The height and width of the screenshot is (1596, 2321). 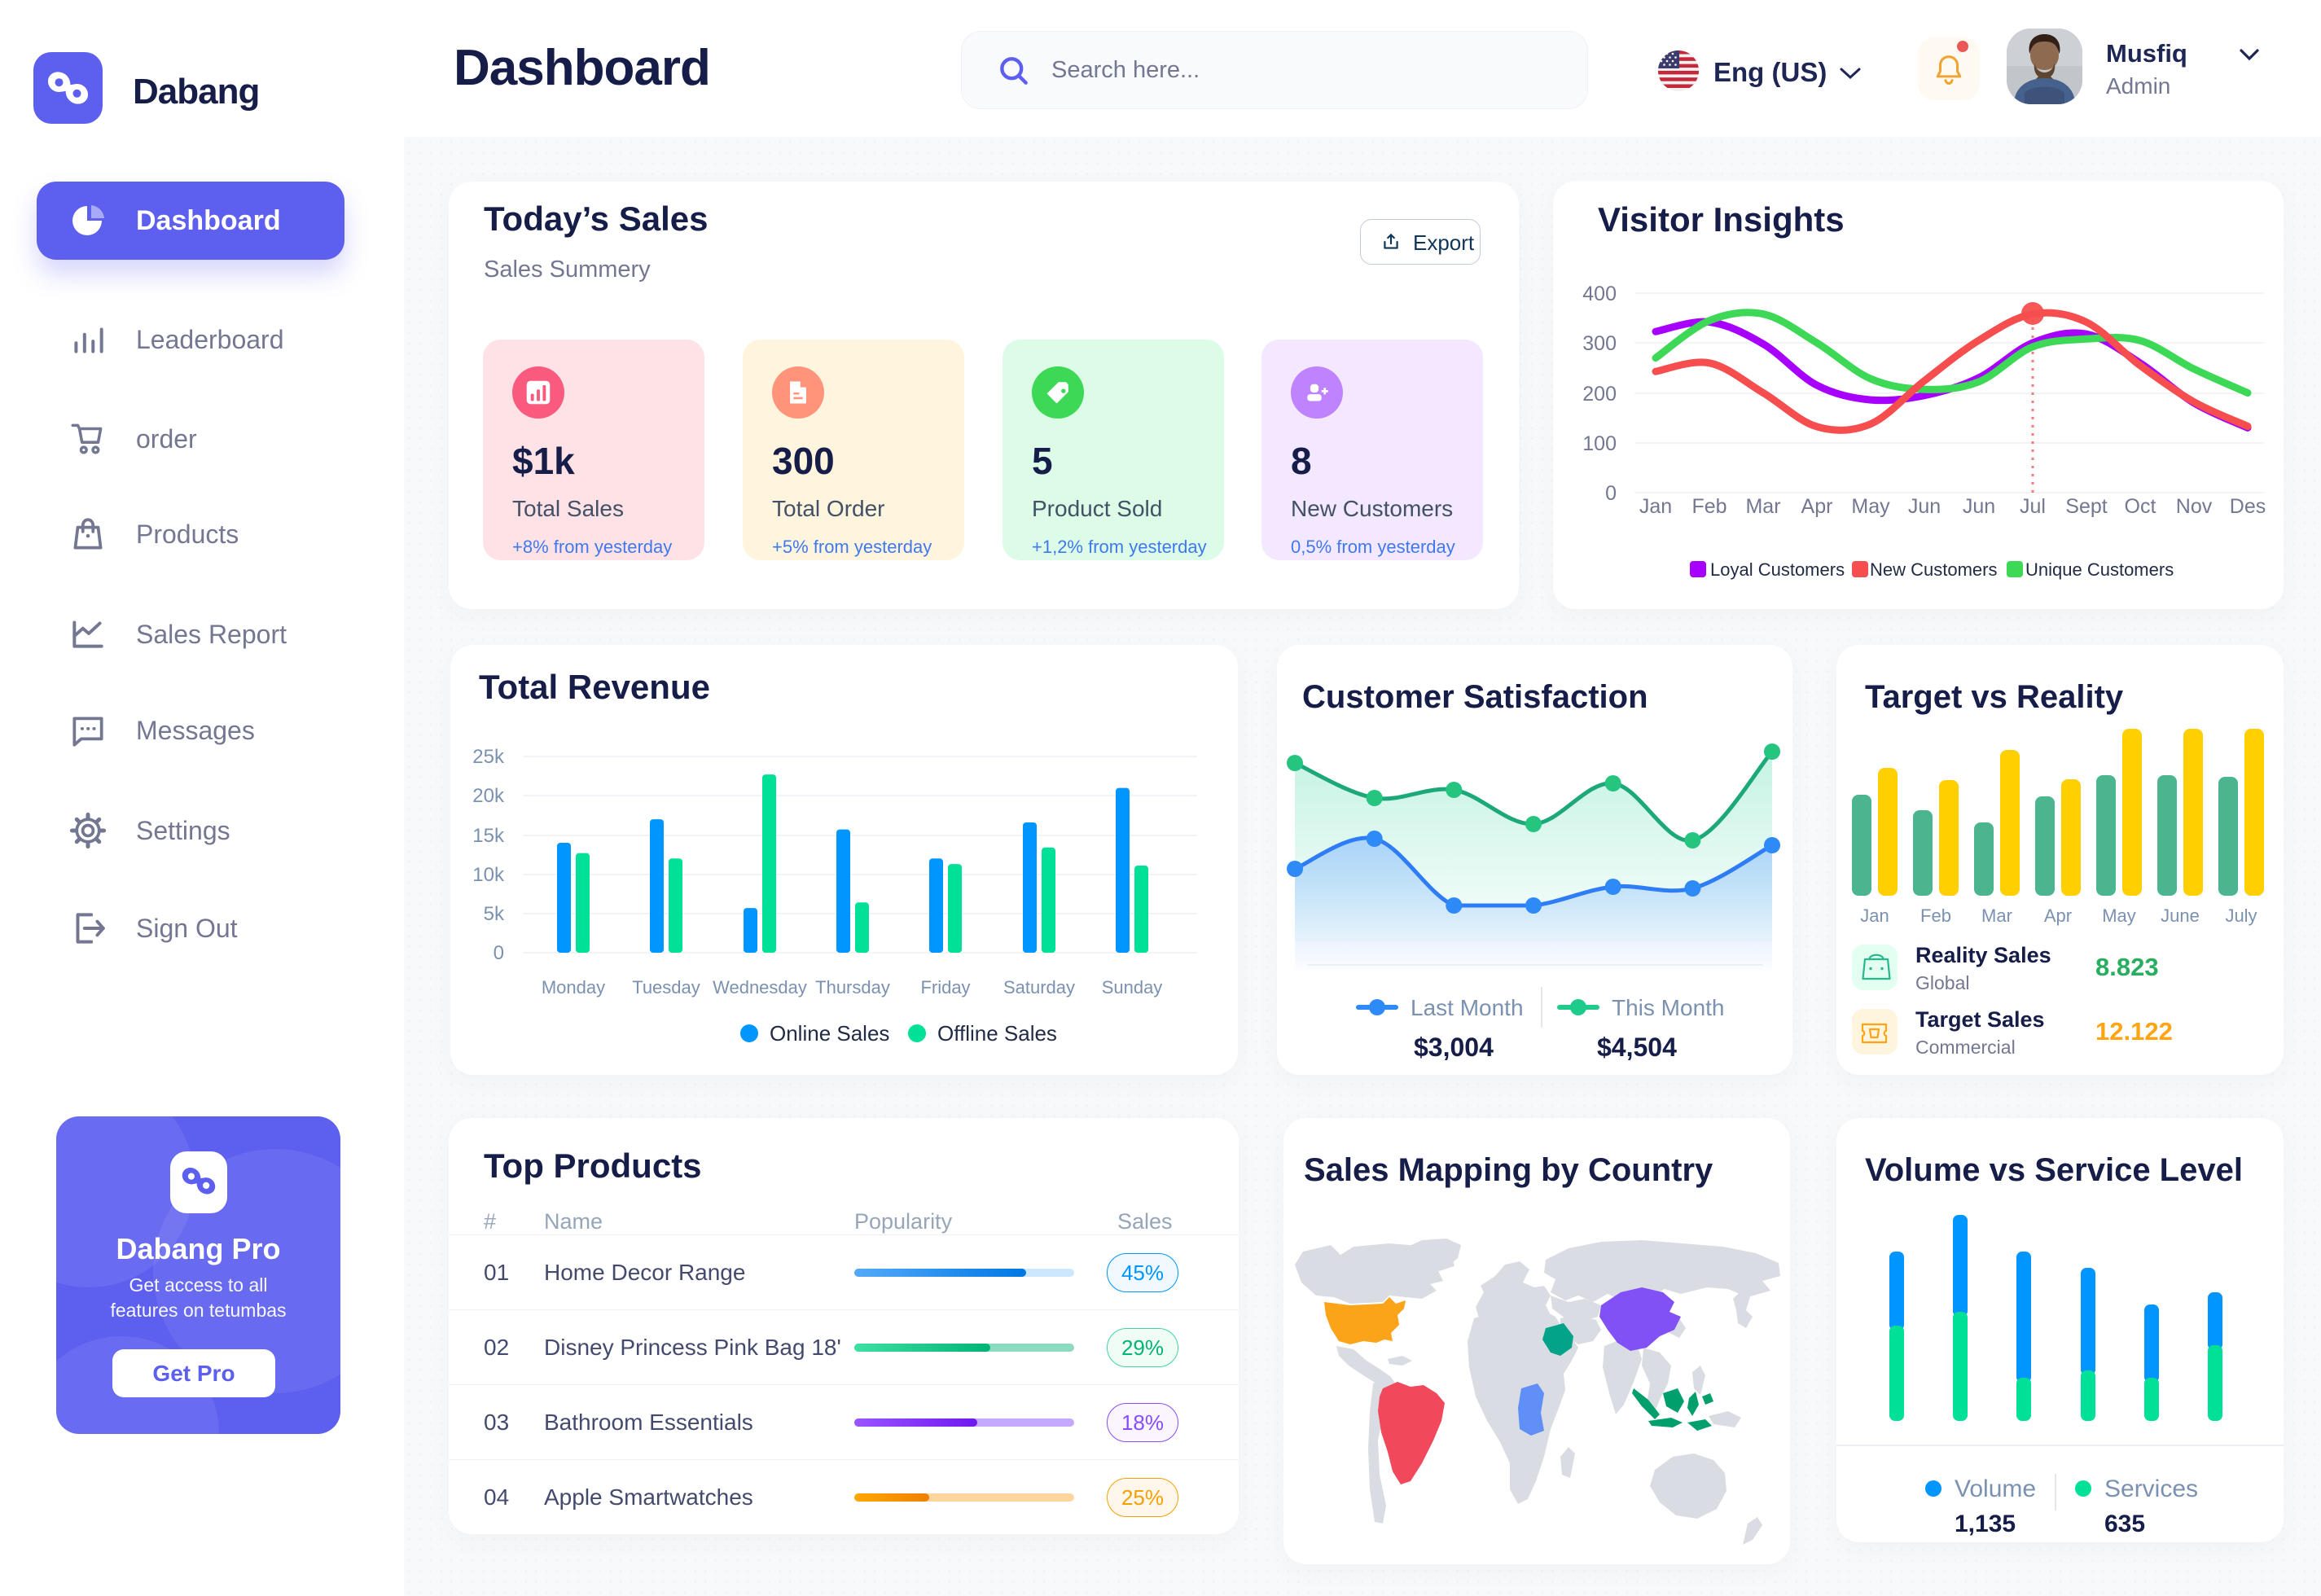 I want to click on svg-text: 100, so click(x=1599, y=443).